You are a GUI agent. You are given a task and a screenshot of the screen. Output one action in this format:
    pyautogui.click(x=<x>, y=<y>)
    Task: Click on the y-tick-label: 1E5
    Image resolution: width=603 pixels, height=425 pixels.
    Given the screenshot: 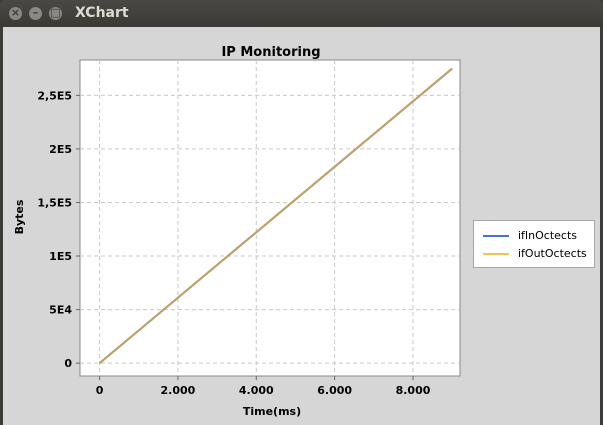 What is the action you would take?
    pyautogui.click(x=60, y=256)
    